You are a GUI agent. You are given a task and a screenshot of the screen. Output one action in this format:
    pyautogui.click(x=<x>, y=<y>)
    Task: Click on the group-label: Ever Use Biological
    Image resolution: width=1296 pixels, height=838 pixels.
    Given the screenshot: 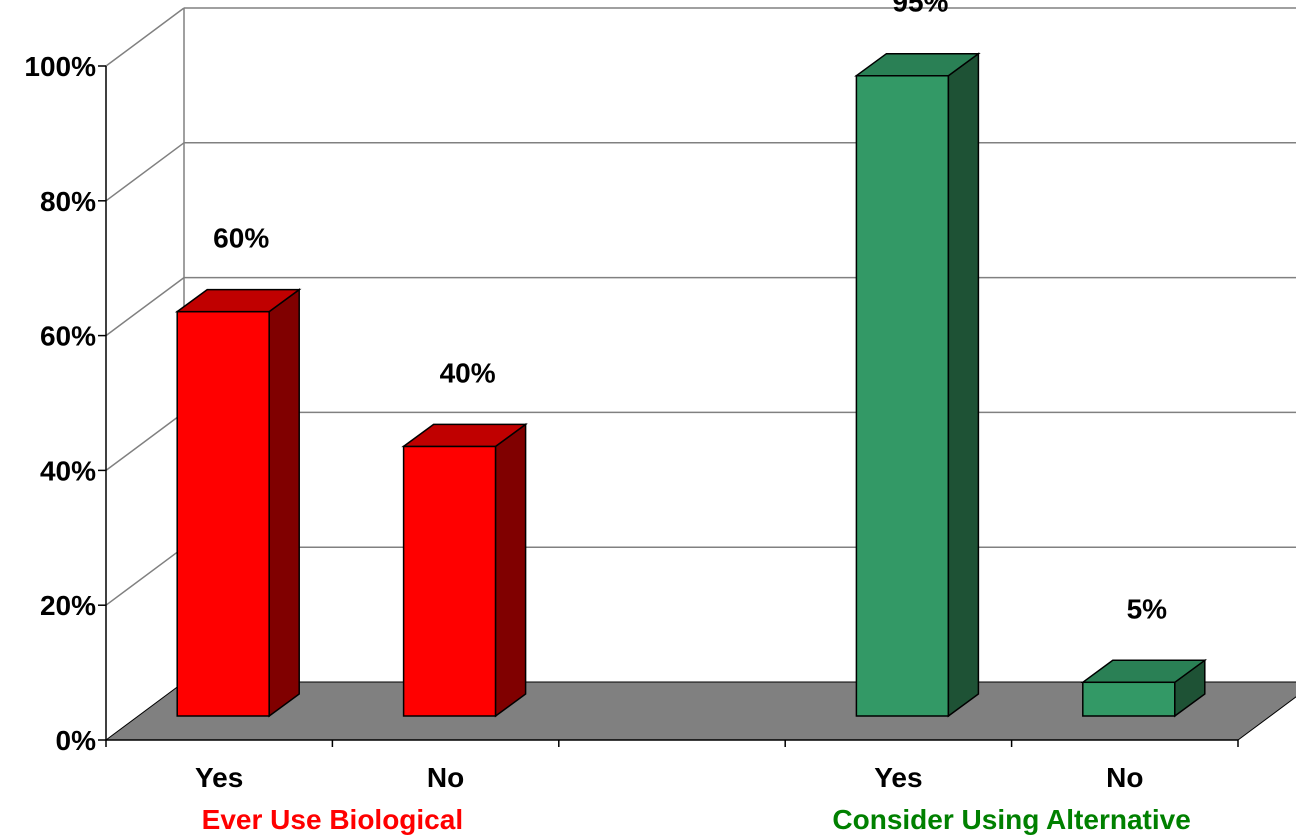 What is the action you would take?
    pyautogui.click(x=332, y=819)
    